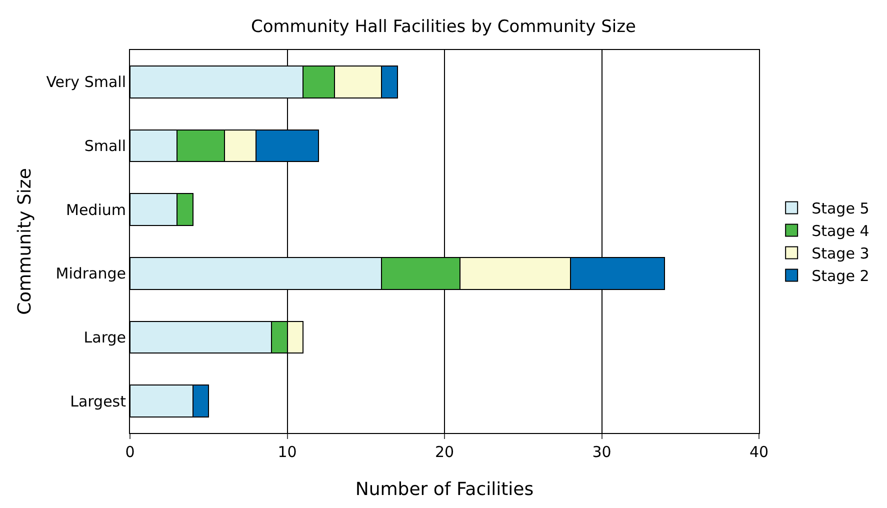 Image resolution: width=887 pixels, height=508 pixels. What do you see at coordinates (98, 401) in the screenshot?
I see `y-tick-label: Largest` at bounding box center [98, 401].